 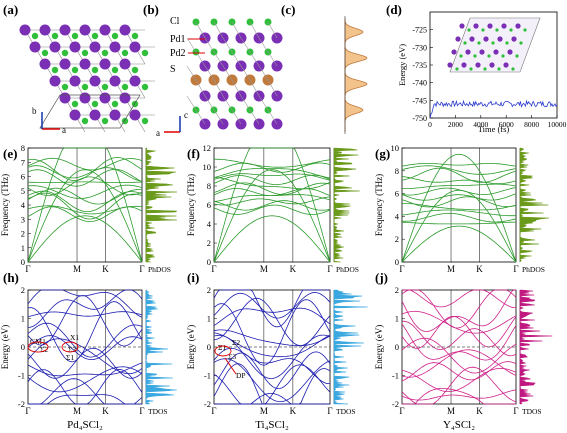 What do you see at coordinates (480, 124) in the screenshot?
I see `xtick-label: 4000` at bounding box center [480, 124].